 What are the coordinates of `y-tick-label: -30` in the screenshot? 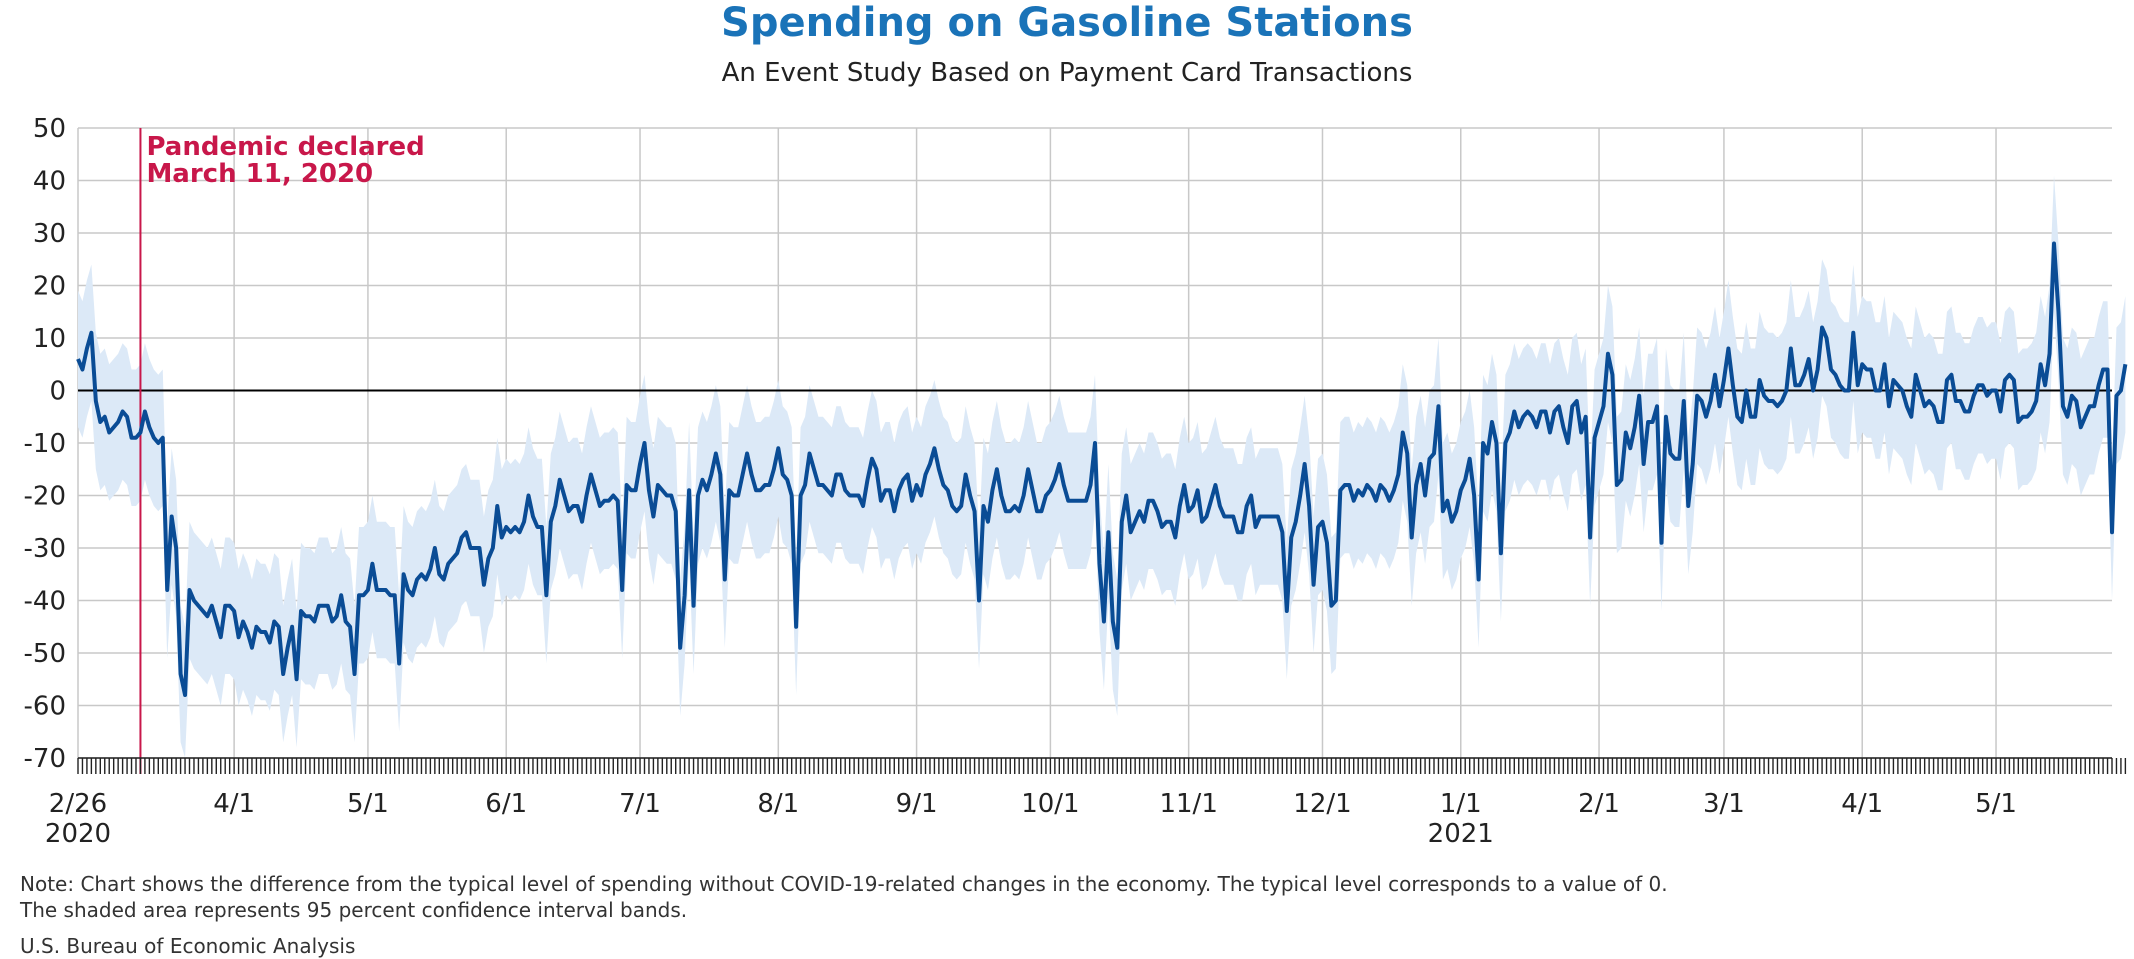 It's located at (45, 549).